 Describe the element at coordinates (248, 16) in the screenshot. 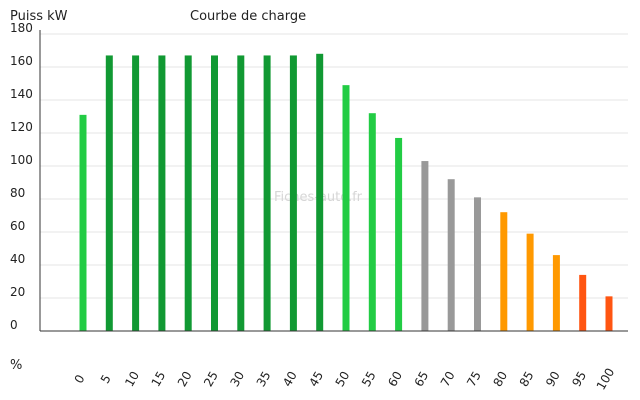

I see `chart-title: Courbe de charge` at that location.